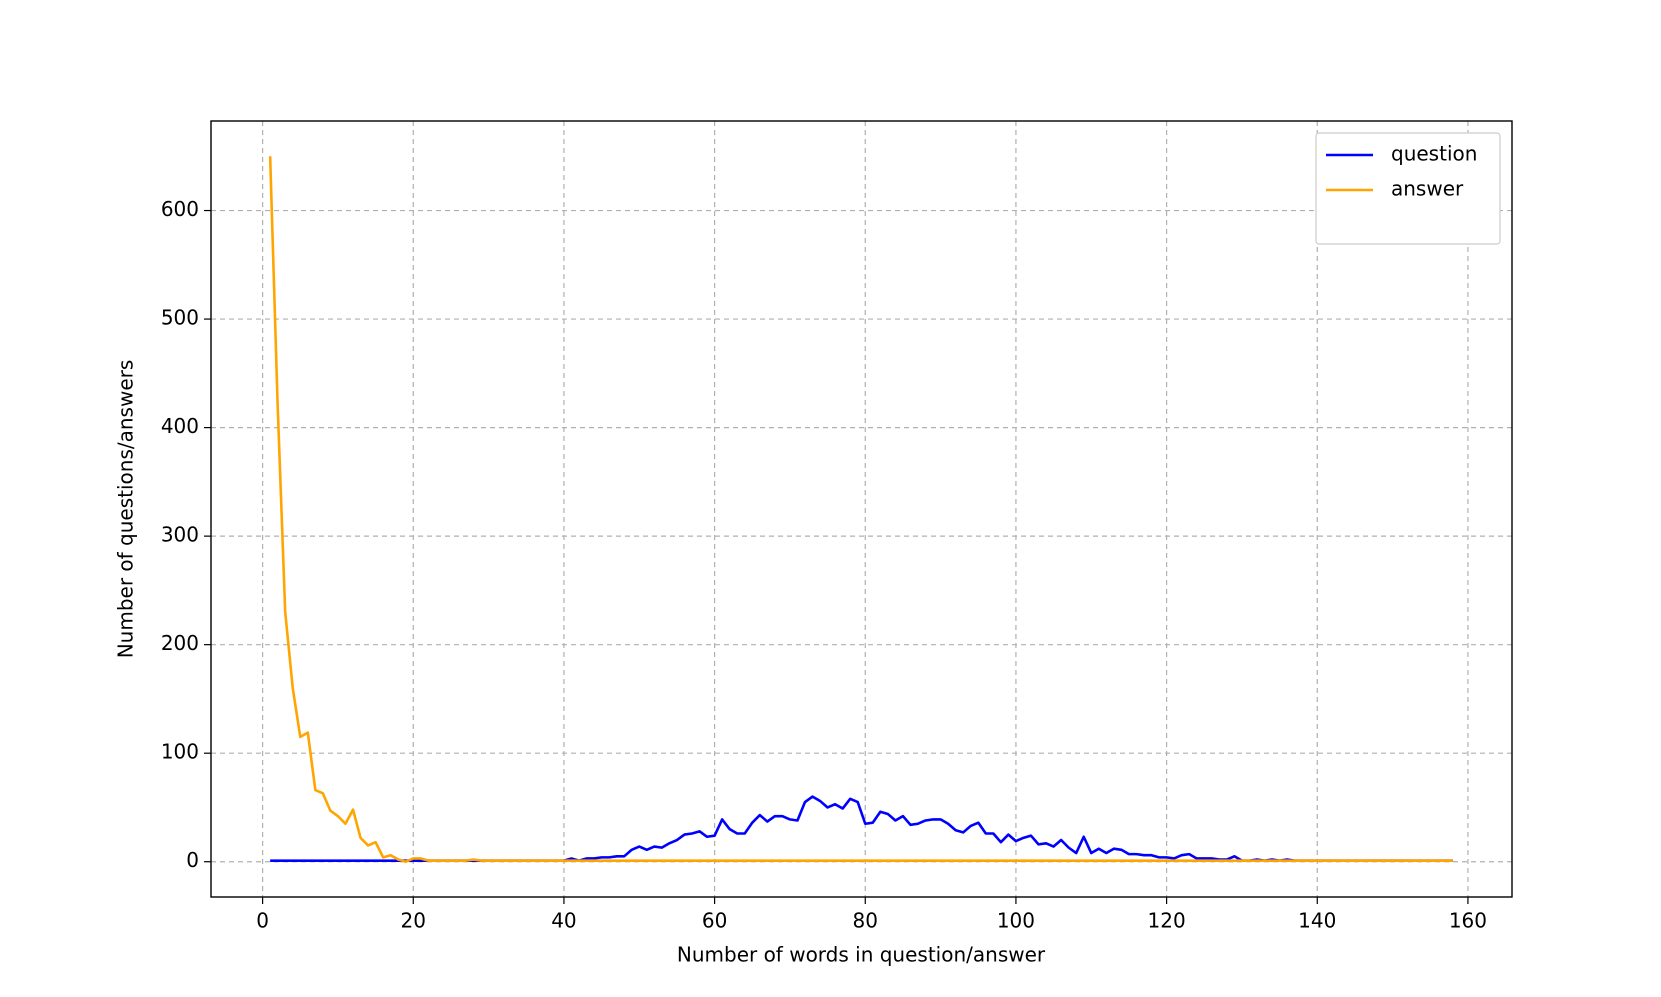 The image size is (1661, 997). Describe the element at coordinates (192, 860) in the screenshot. I see `y-tick-label: 0` at that location.